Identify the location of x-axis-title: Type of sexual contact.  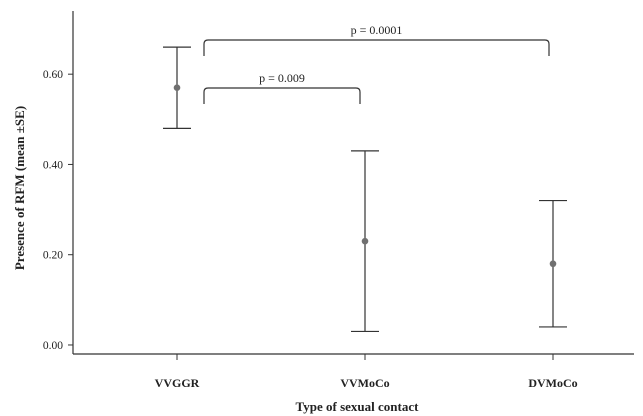
(358, 406).